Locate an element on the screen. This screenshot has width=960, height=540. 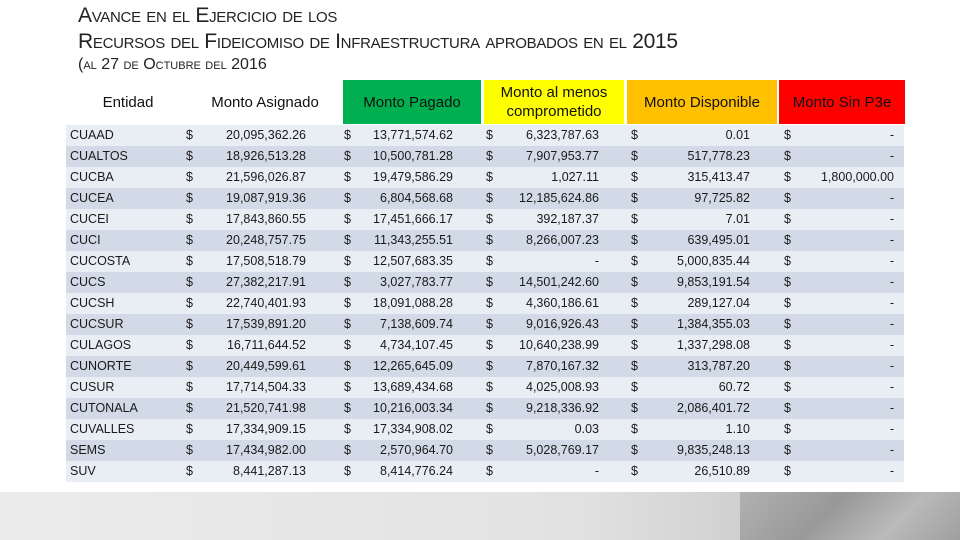
asignado-value: 22,740,401.93 is located at coordinates (266, 303).